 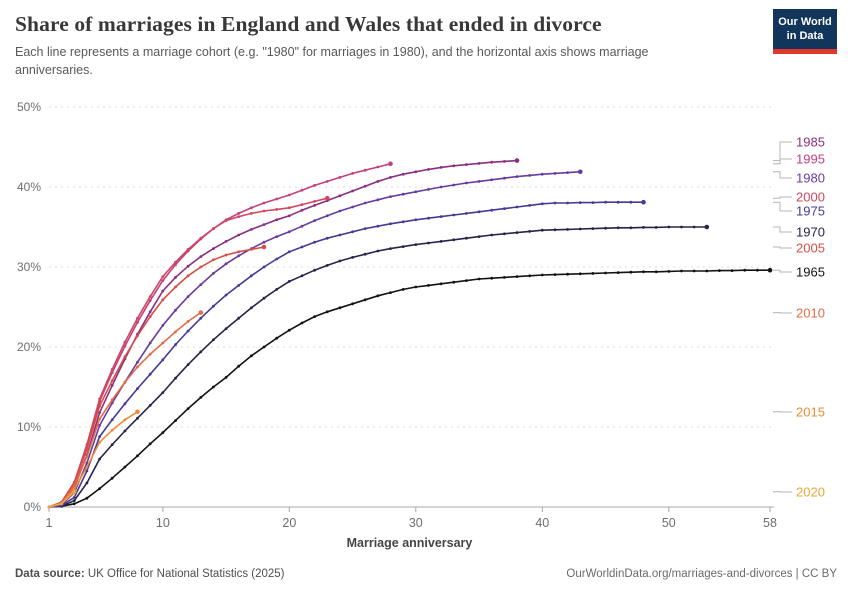 I want to click on legend-entry-2020: 2020, so click(x=799, y=492).